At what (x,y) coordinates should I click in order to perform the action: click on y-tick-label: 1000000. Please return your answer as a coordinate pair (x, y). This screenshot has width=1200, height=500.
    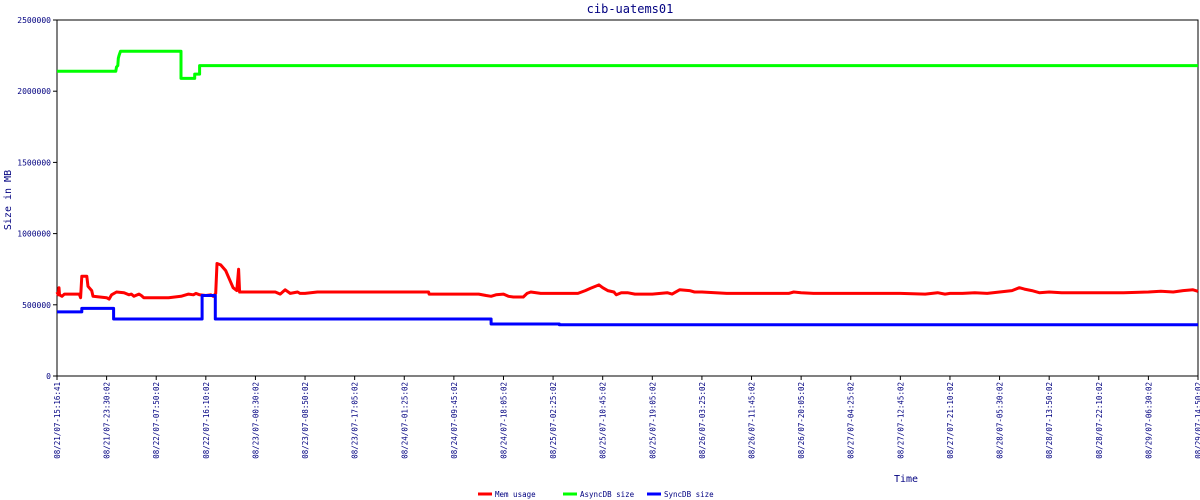
    Looking at the image, I should click on (34, 234).